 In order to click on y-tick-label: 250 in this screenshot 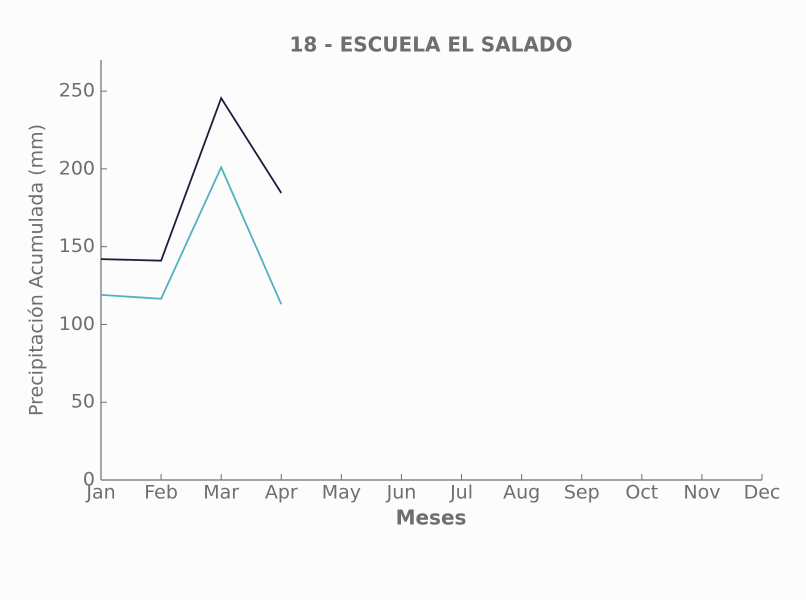, I will do `click(77, 91)`.